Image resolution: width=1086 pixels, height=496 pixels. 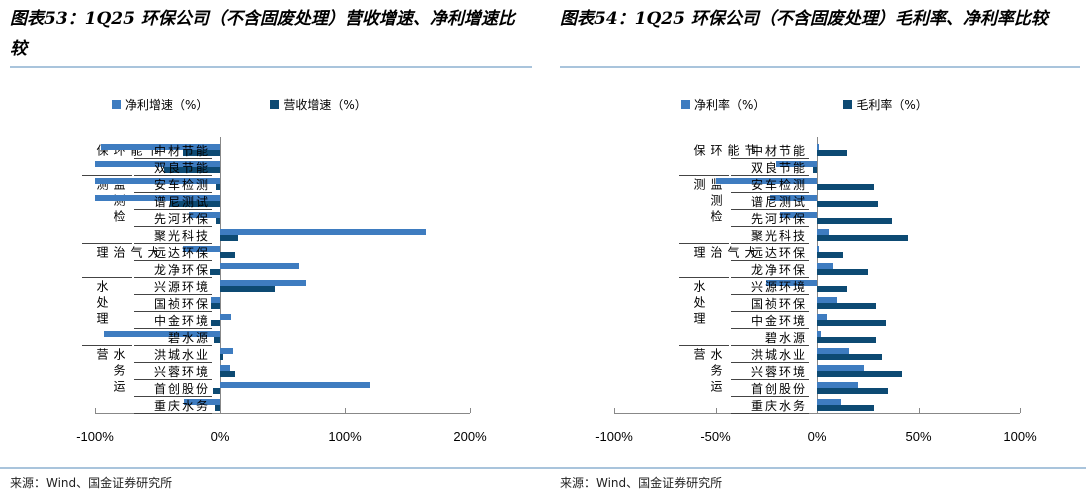 I want to click on source-left: 来源：Wind、国金证券研究所, so click(x=91, y=483).